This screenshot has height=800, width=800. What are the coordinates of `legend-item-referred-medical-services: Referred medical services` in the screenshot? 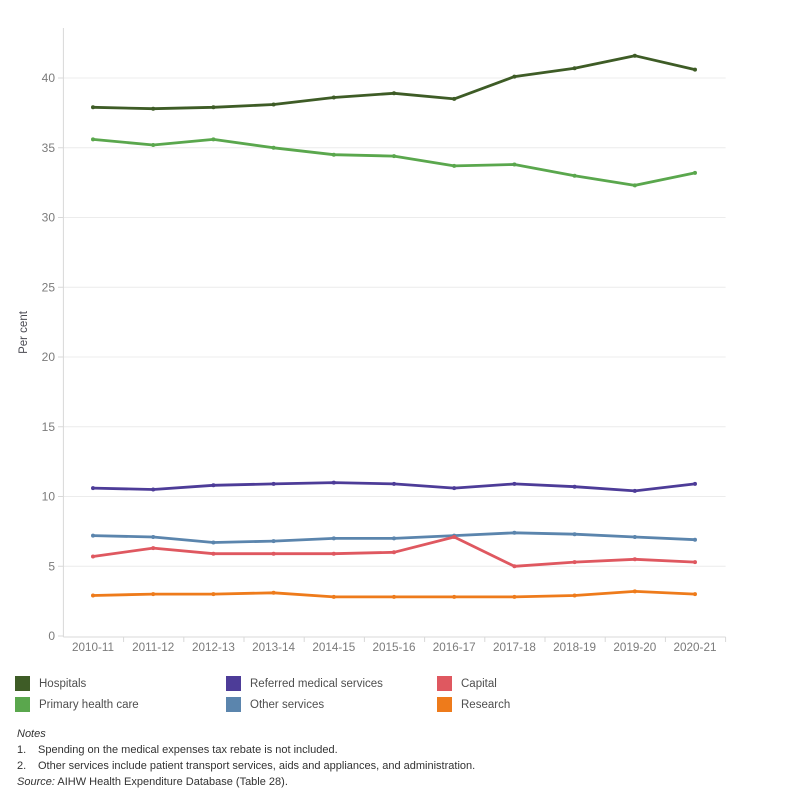 It's located at (331, 683).